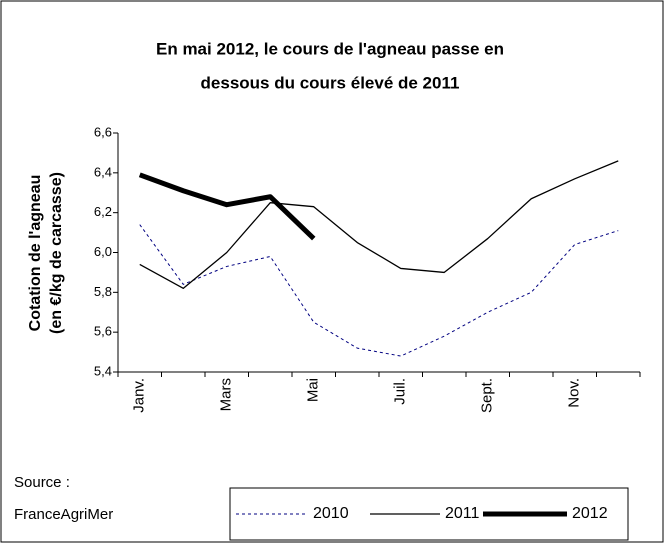 Image resolution: width=664 pixels, height=543 pixels. I want to click on y-tick-label: 6,6, so click(103, 131).